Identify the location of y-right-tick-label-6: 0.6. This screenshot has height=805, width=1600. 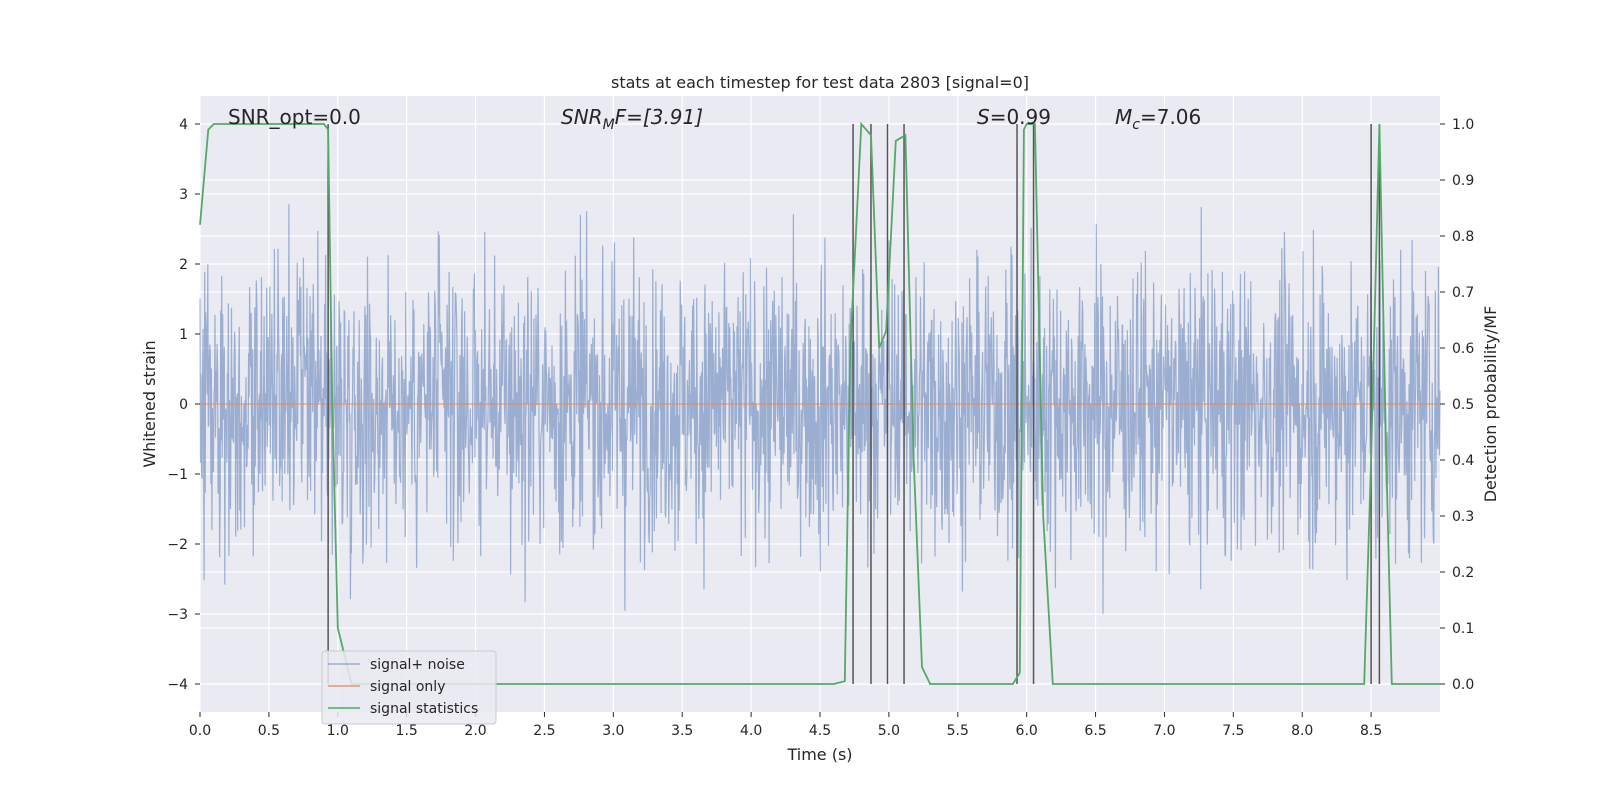
(1463, 349).